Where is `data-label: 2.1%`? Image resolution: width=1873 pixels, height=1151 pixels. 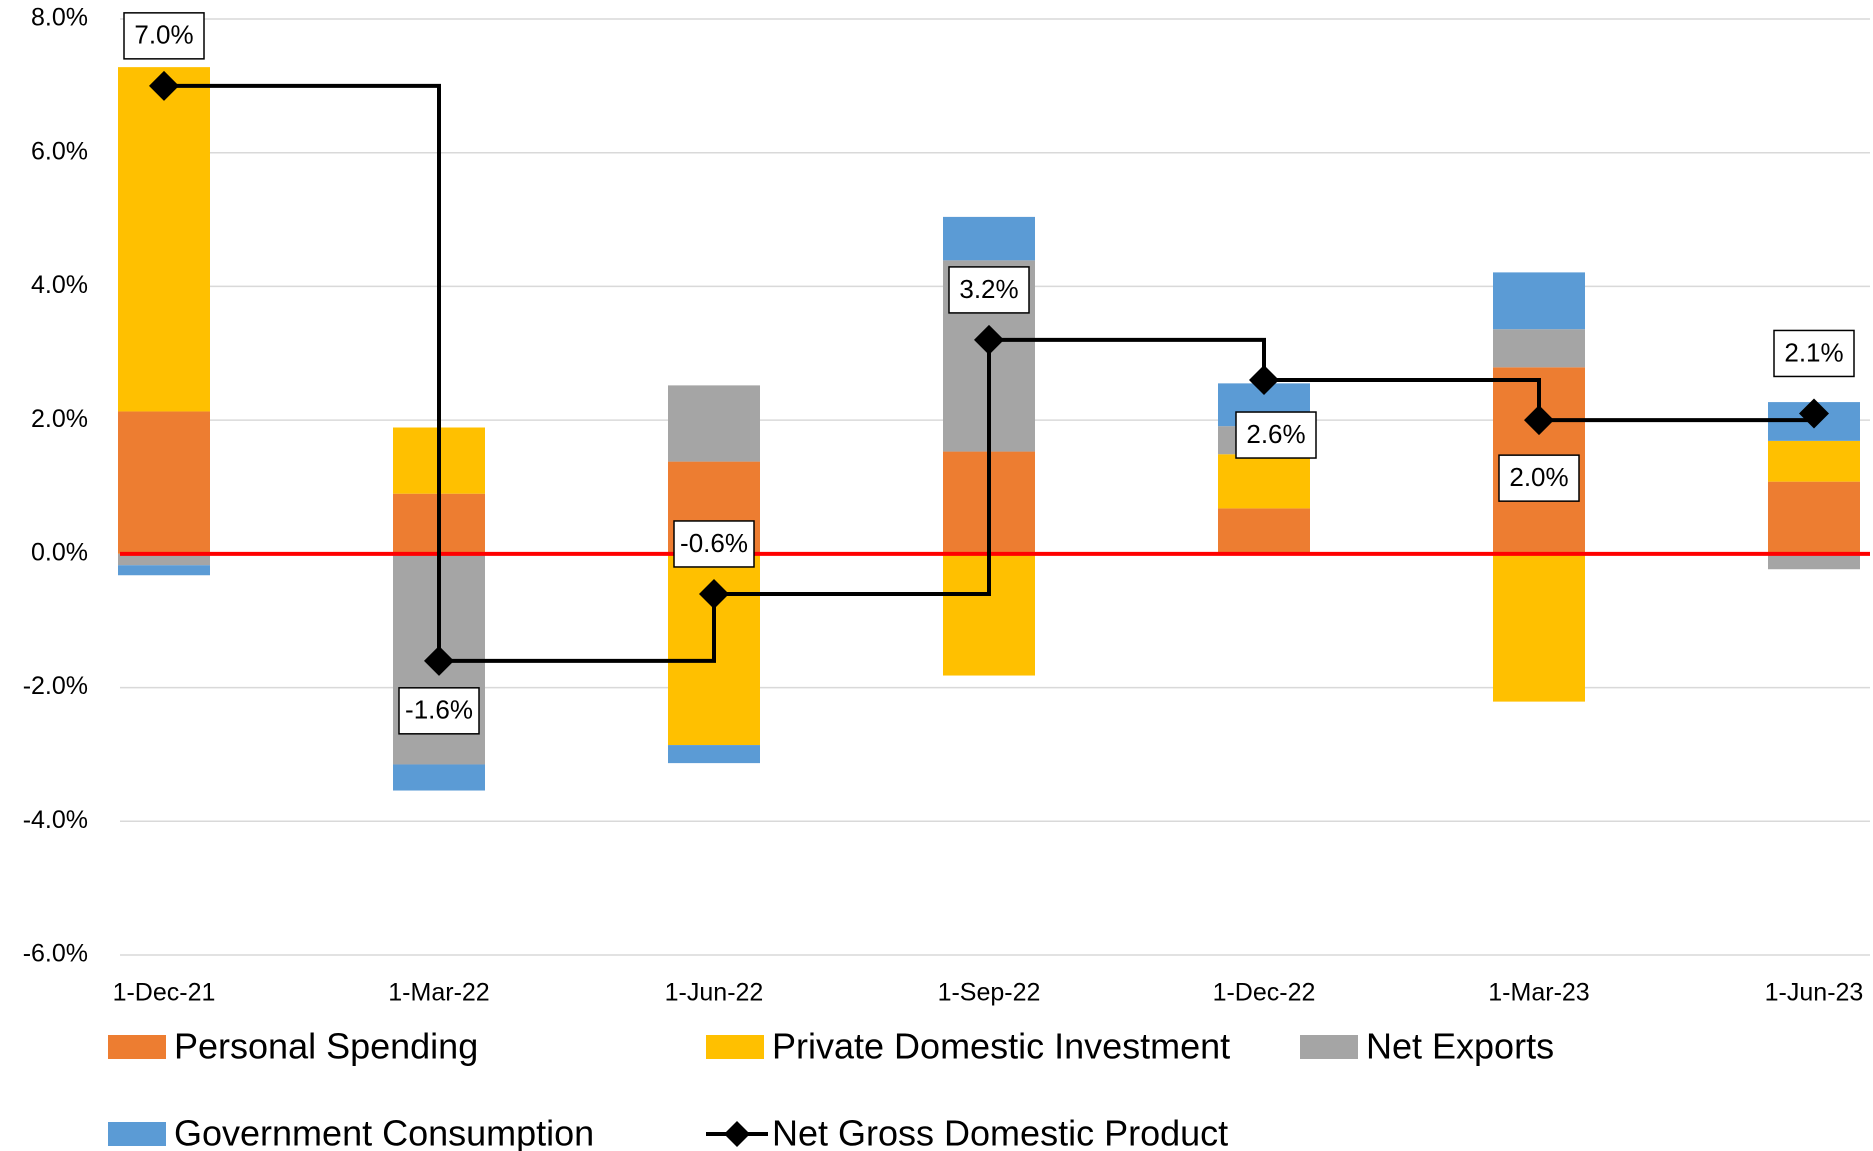
data-label: 2.1% is located at coordinates (1813, 352).